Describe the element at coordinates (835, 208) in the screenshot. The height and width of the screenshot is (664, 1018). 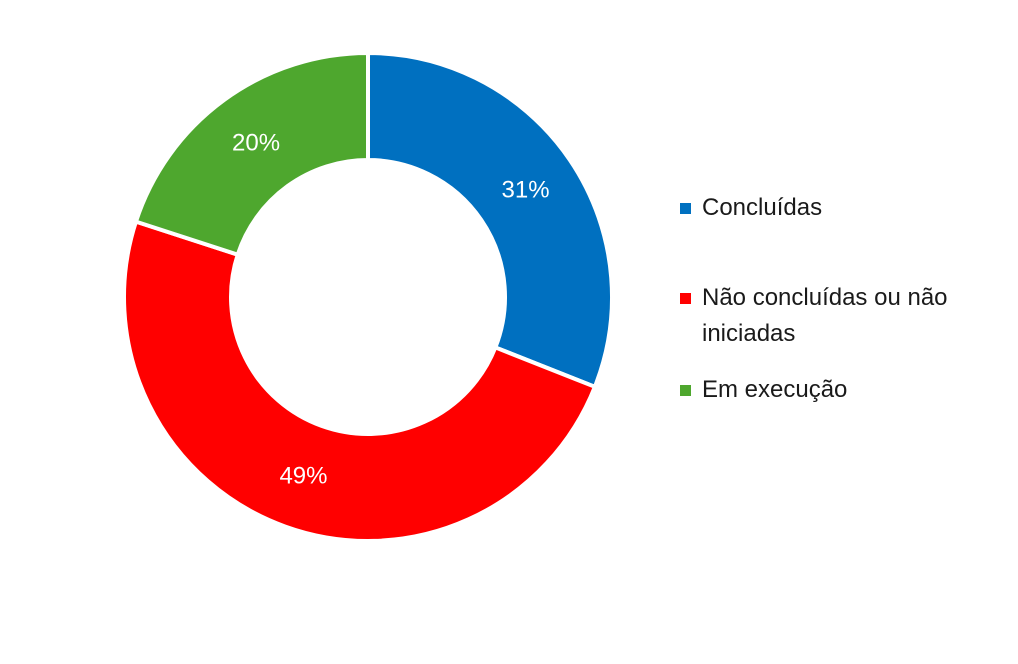
I see `legend-item-concluidas: Concluídas` at that location.